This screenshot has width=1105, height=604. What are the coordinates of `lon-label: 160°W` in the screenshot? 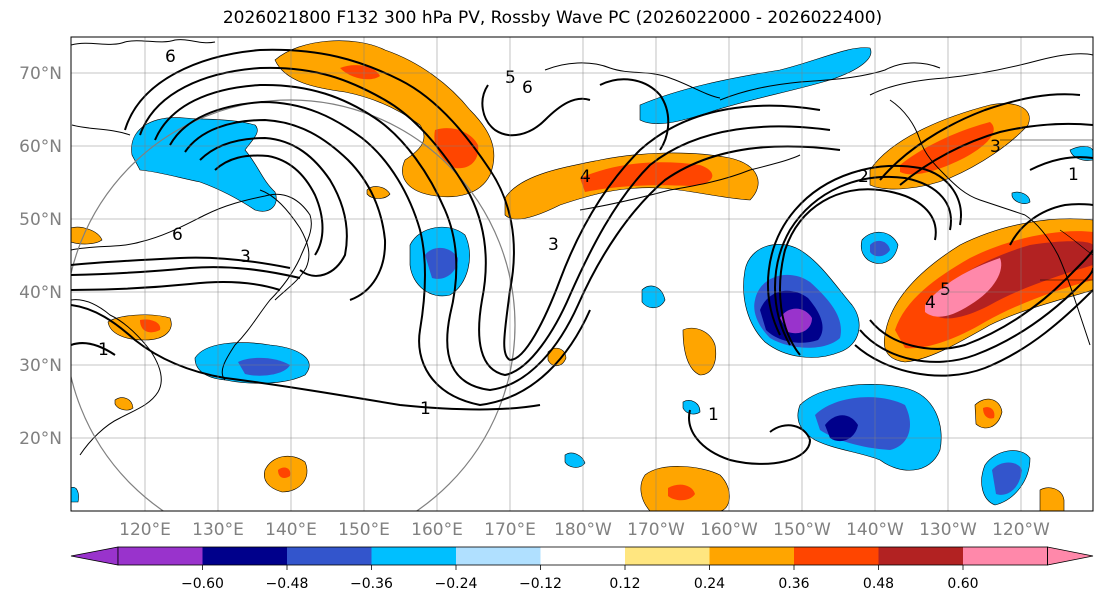 It's located at (729, 530).